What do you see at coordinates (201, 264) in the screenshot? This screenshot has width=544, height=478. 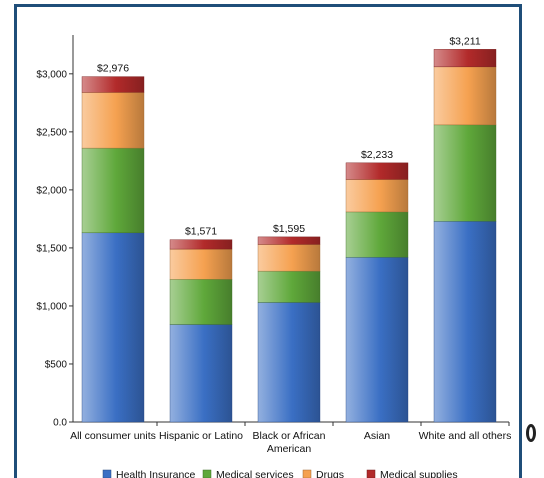 I see `bar-drugs-hispanic-or-latino` at bounding box center [201, 264].